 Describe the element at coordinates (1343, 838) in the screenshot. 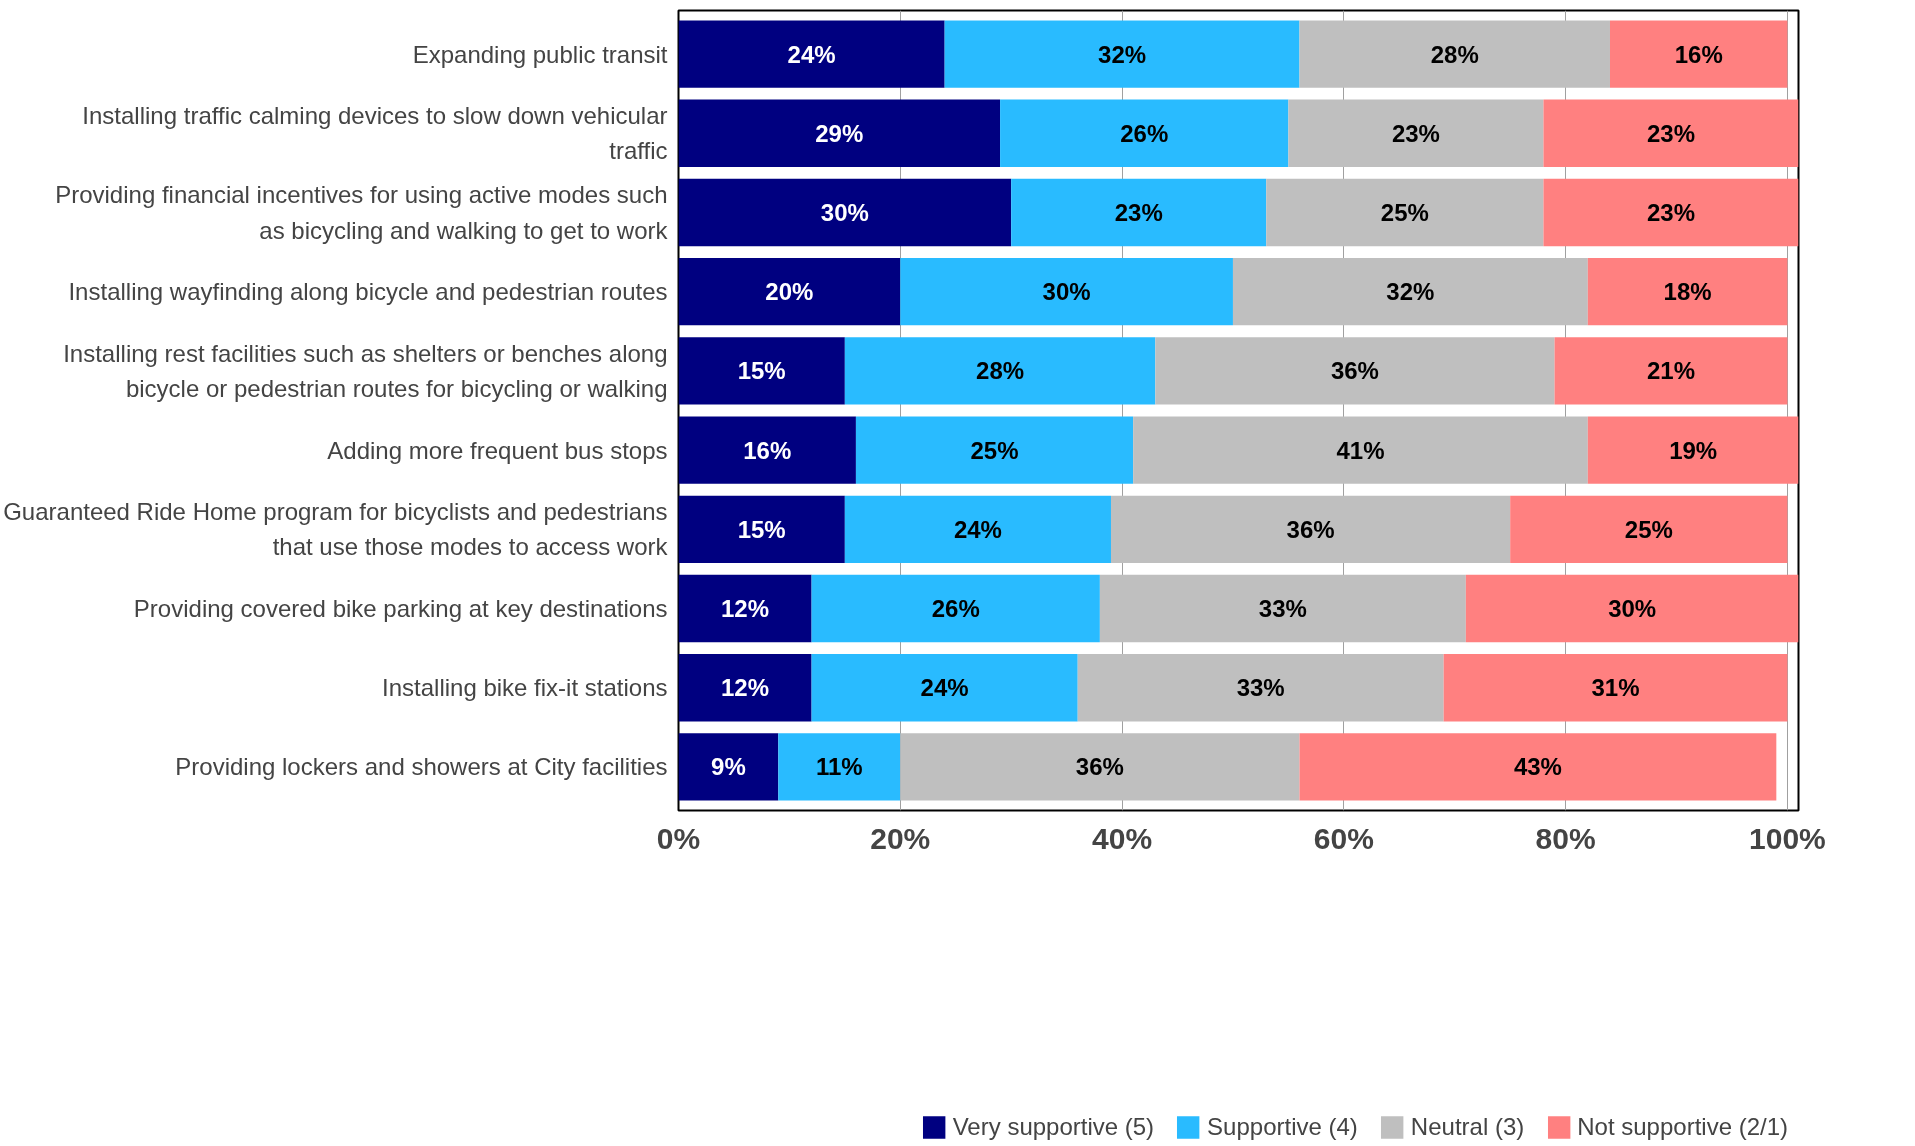

I see `x-tick-label: 60%` at that location.